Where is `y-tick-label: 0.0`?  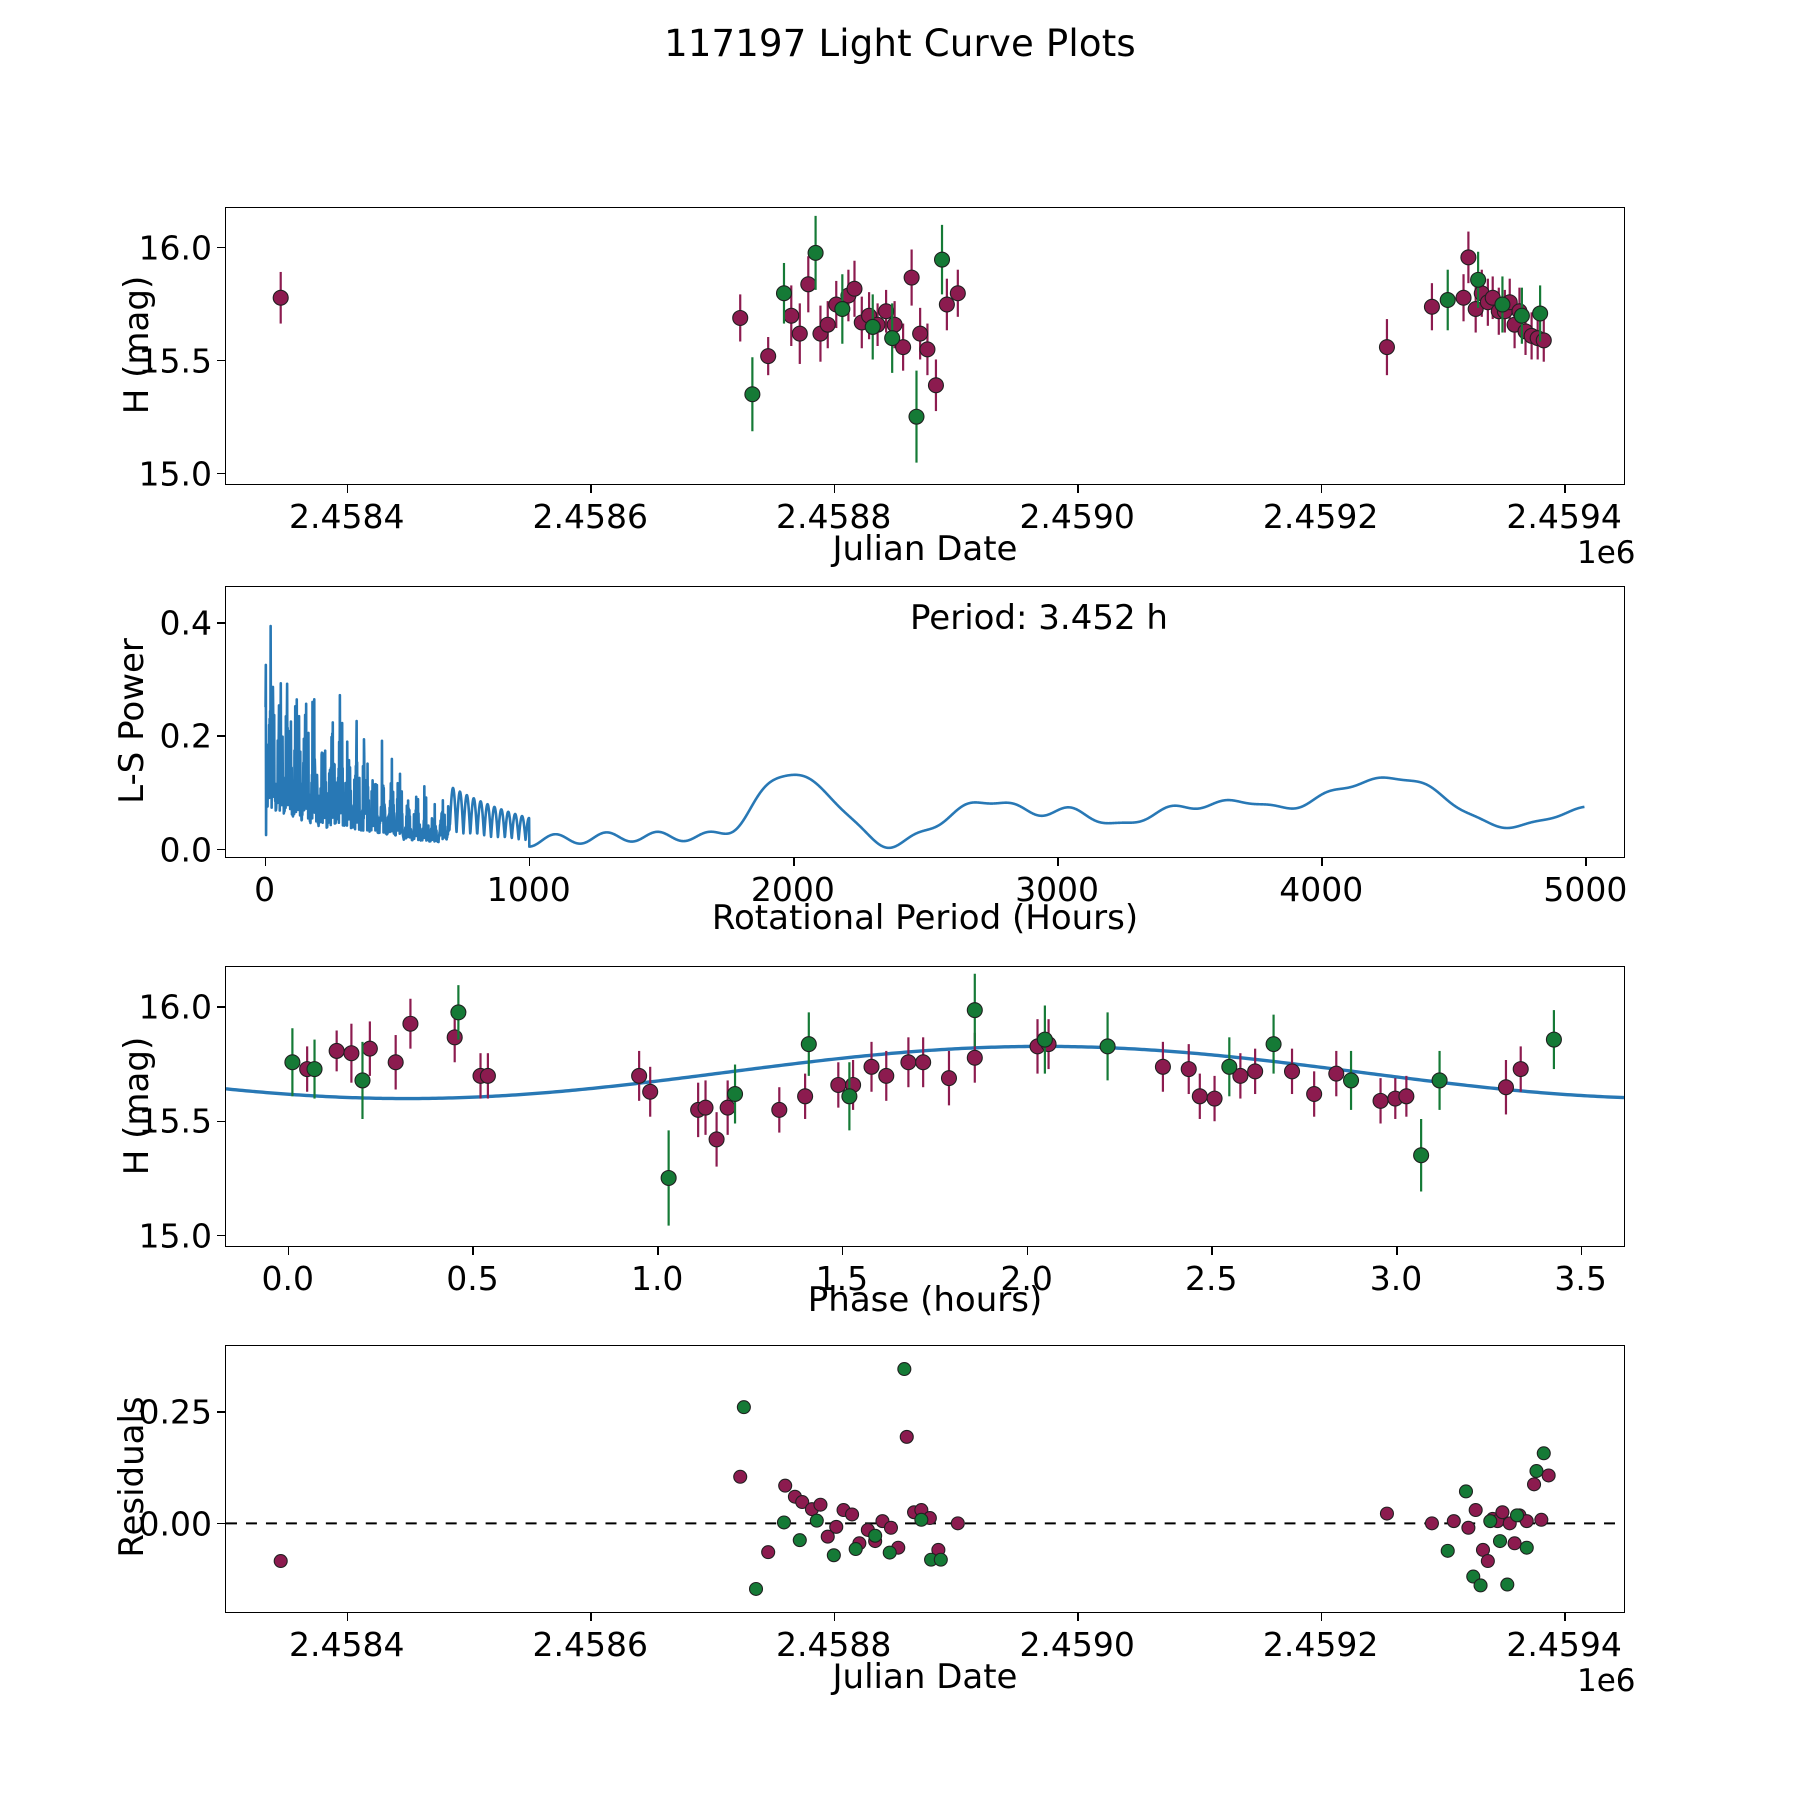 y-tick-label: 0.0 is located at coordinates (185, 849).